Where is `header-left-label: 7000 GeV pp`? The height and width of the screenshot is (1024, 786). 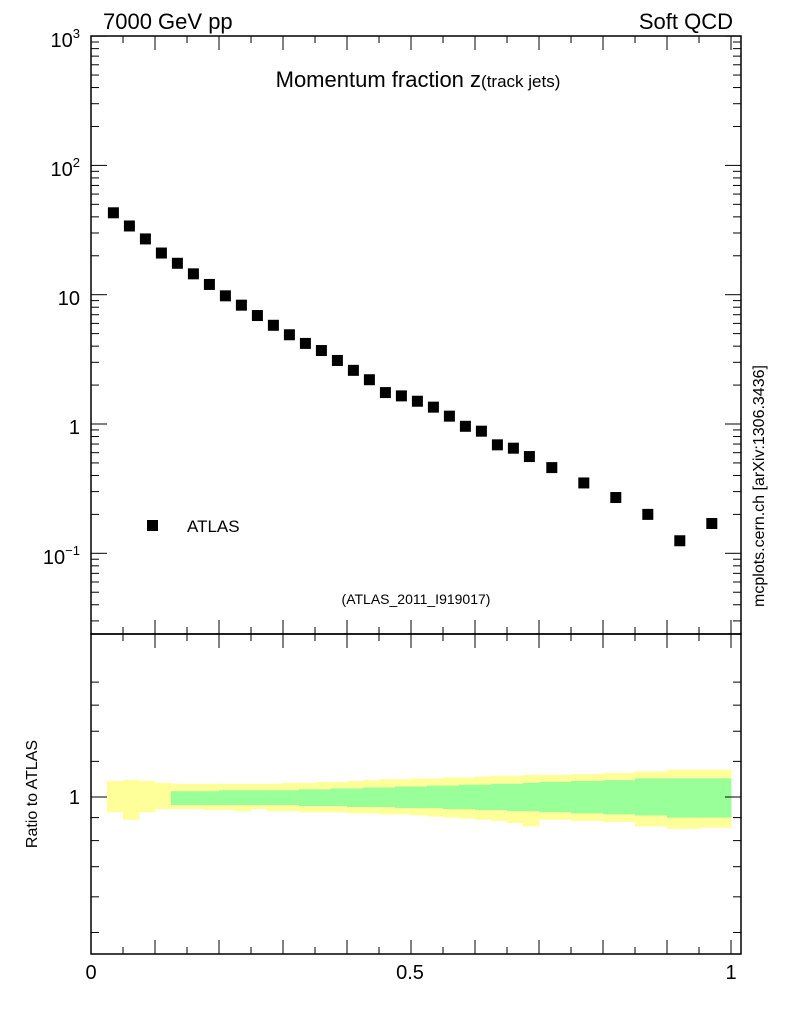
header-left-label: 7000 GeV pp is located at coordinates (168, 21).